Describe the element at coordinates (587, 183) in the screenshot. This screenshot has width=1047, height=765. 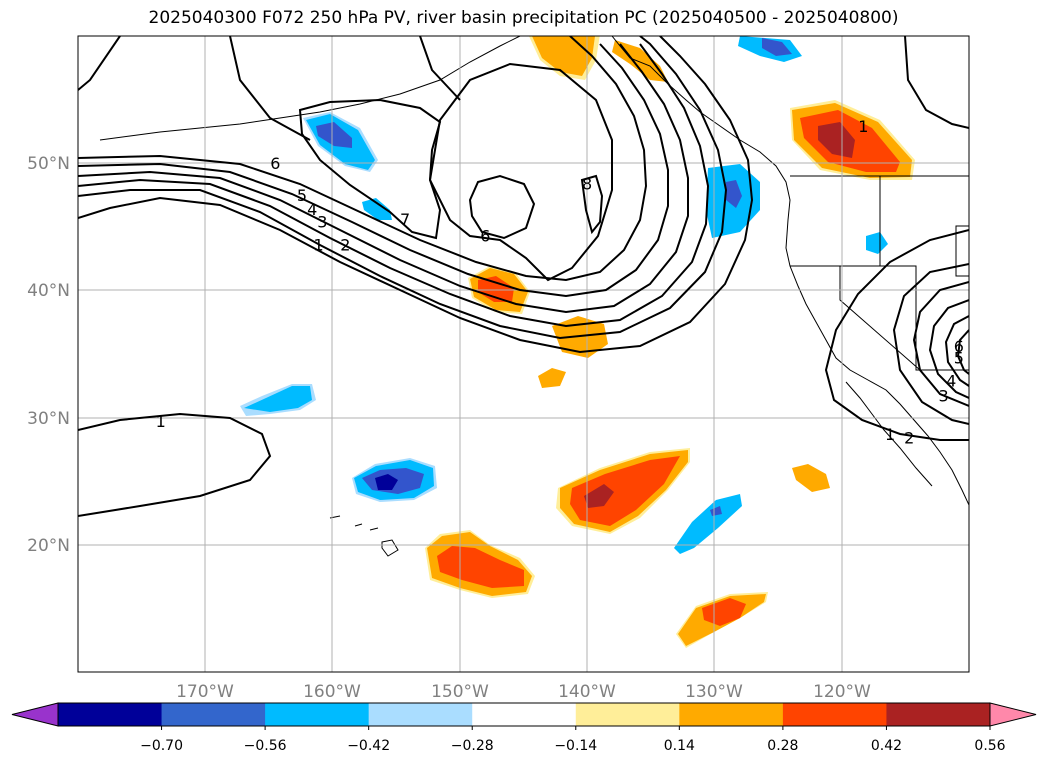
I see `pv-contour-label: 8` at that location.